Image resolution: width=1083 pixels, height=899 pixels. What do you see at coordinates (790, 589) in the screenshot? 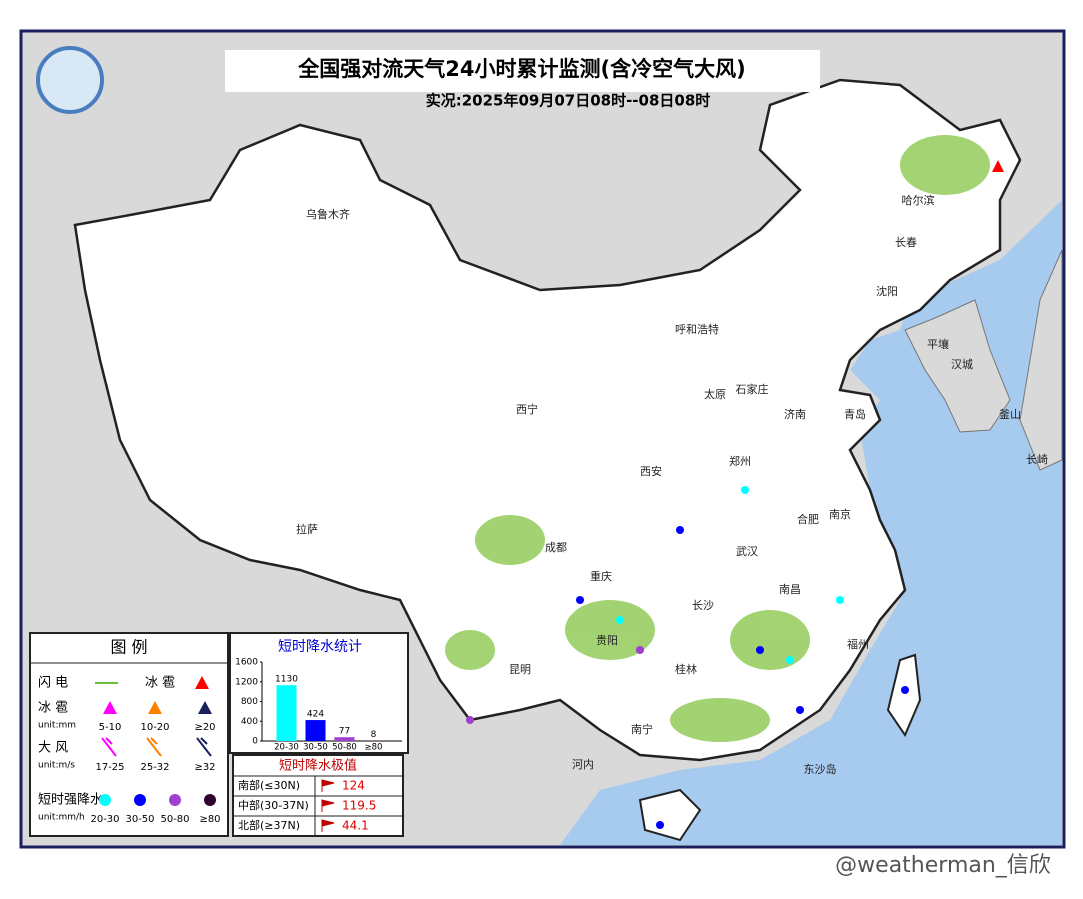
I see `city-label: 南昌` at bounding box center [790, 589].